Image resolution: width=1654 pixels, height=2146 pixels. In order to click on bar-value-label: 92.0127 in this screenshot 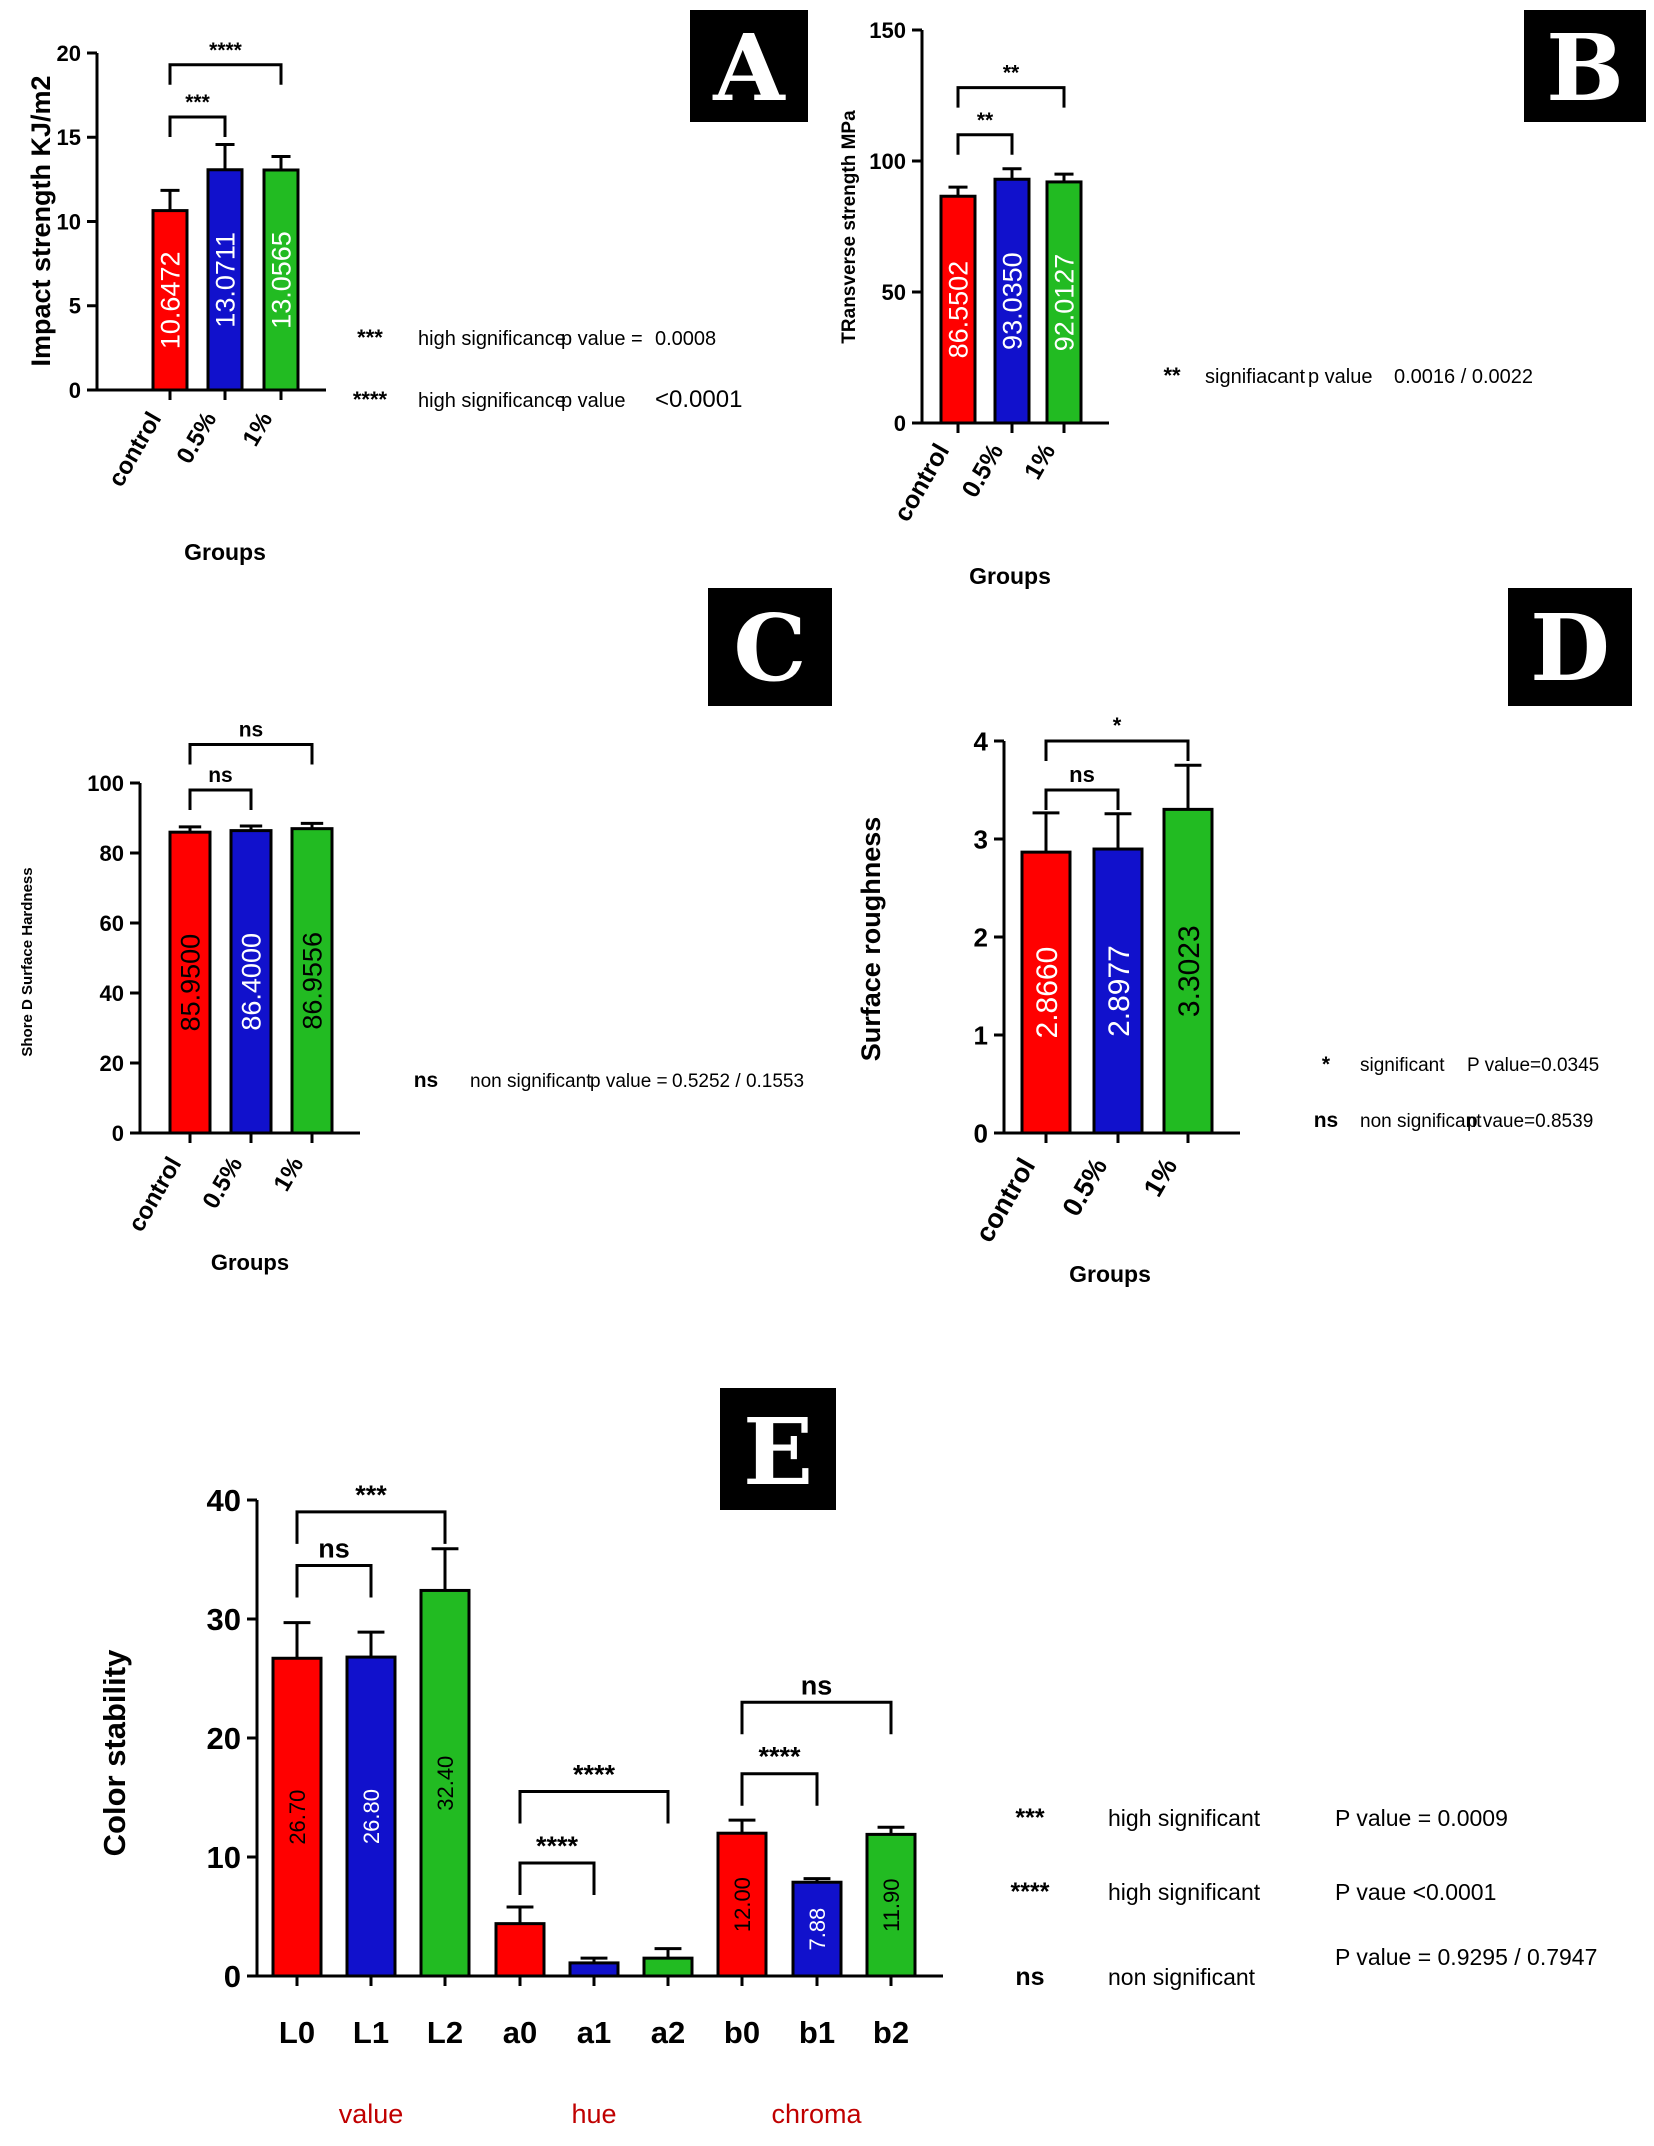, I will do `click(1065, 303)`.